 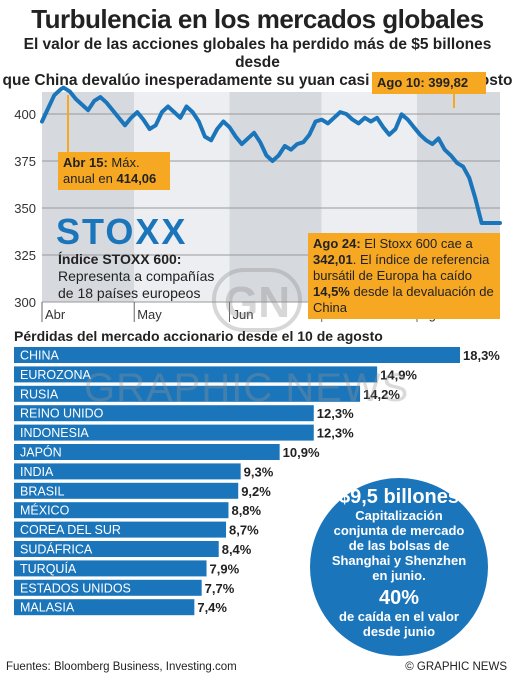 I want to click on bar-category-label: EUROZONA, so click(x=56, y=375).